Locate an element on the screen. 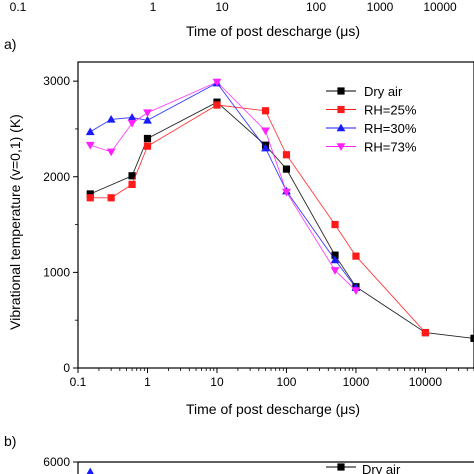 The image size is (474, 474). x-tick-label: 0.1 is located at coordinates (78, 382).